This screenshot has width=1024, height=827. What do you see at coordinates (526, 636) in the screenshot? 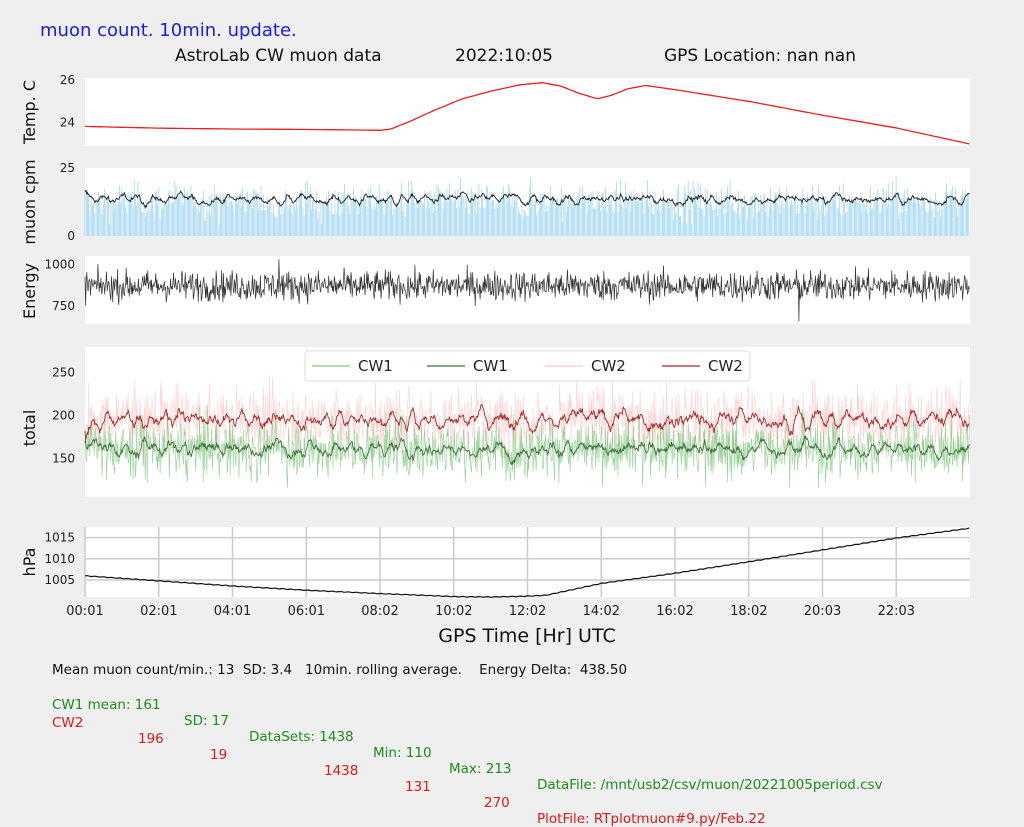
I see `x-axis-label: GPS Time [Hr] UTC` at bounding box center [526, 636].